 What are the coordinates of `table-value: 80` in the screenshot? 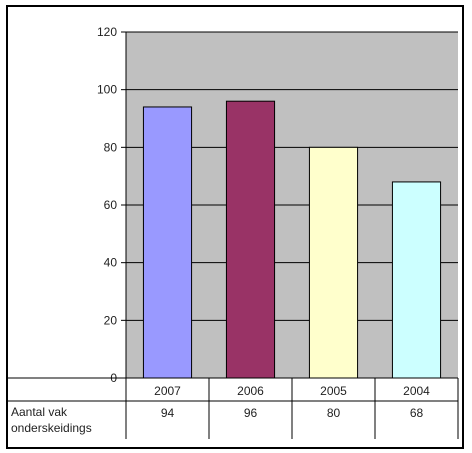 It's located at (334, 413).